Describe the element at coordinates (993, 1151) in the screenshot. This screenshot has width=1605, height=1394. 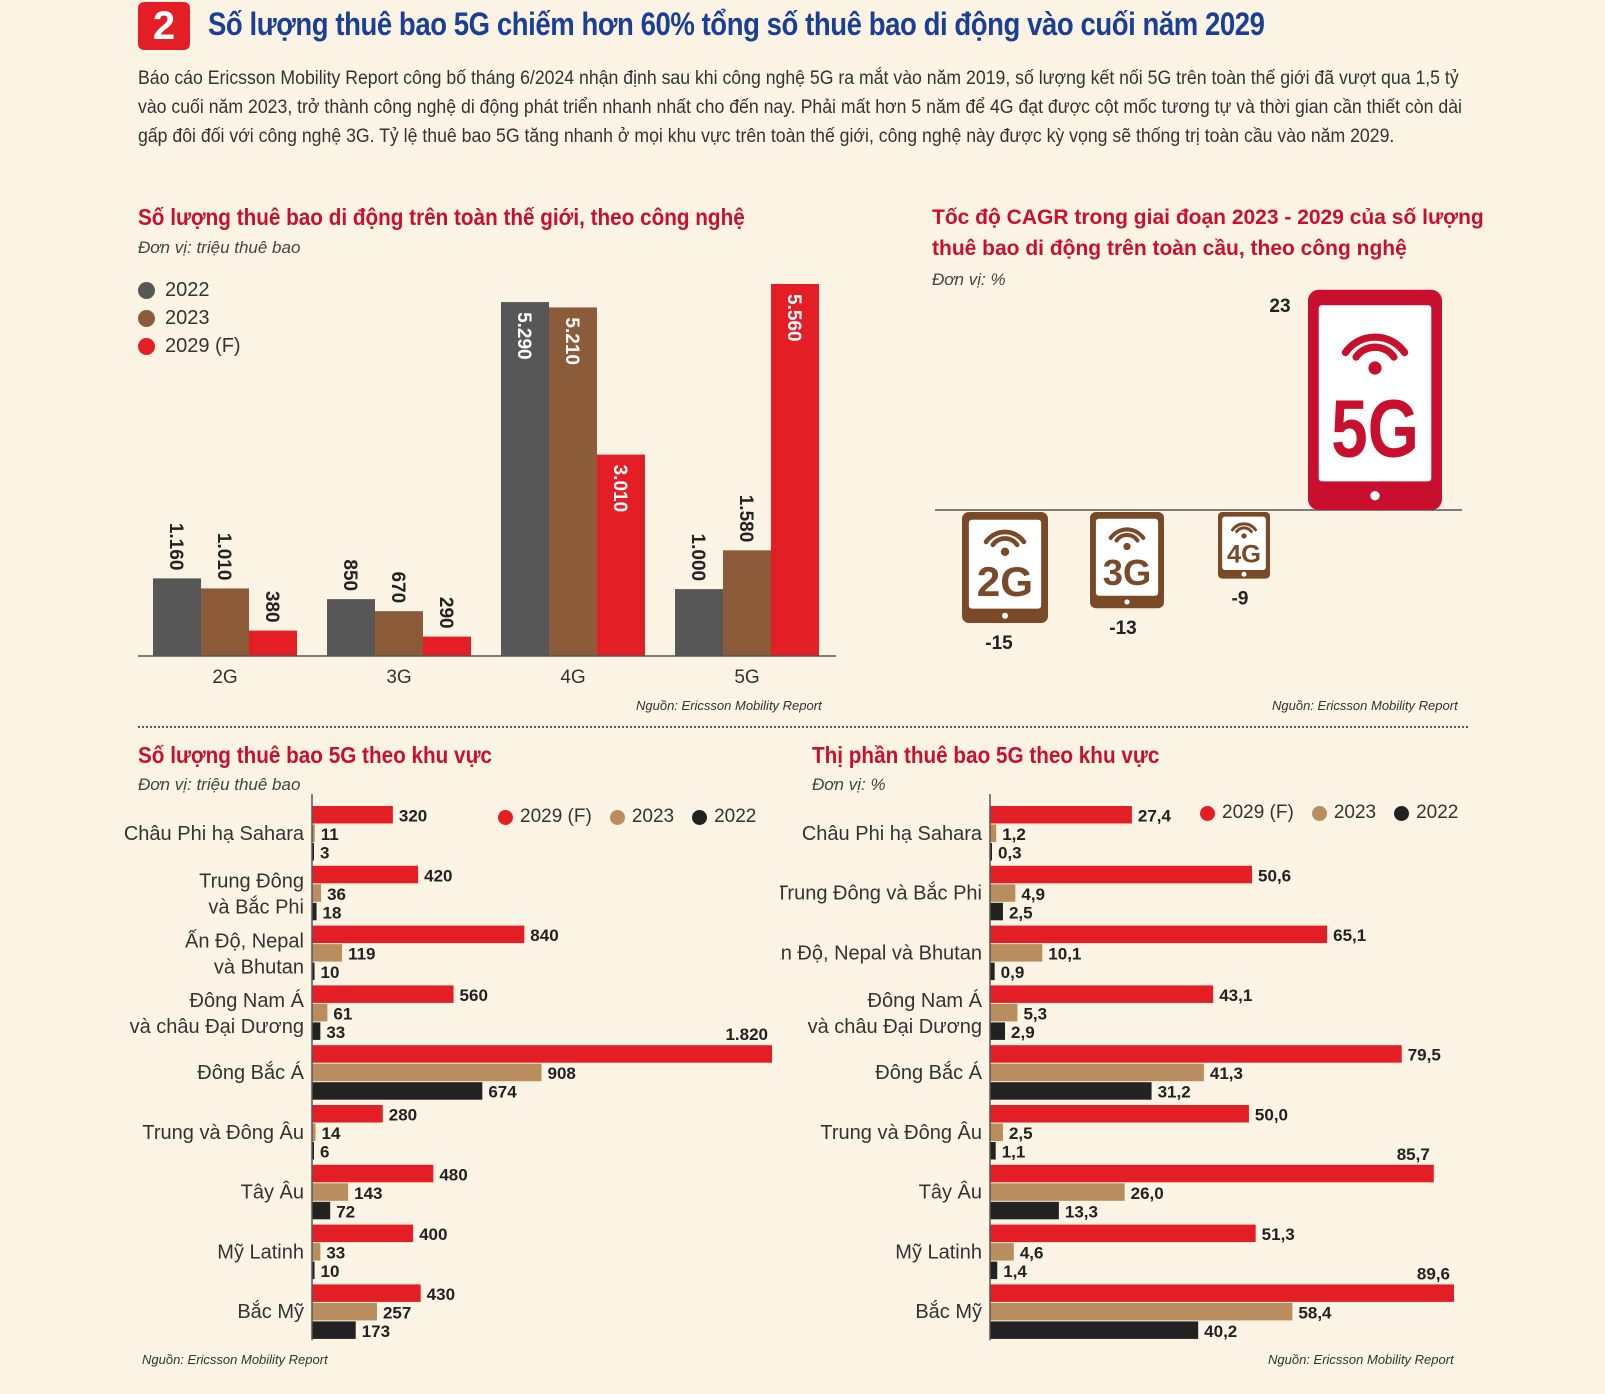
I see `bar-6-2022` at that location.